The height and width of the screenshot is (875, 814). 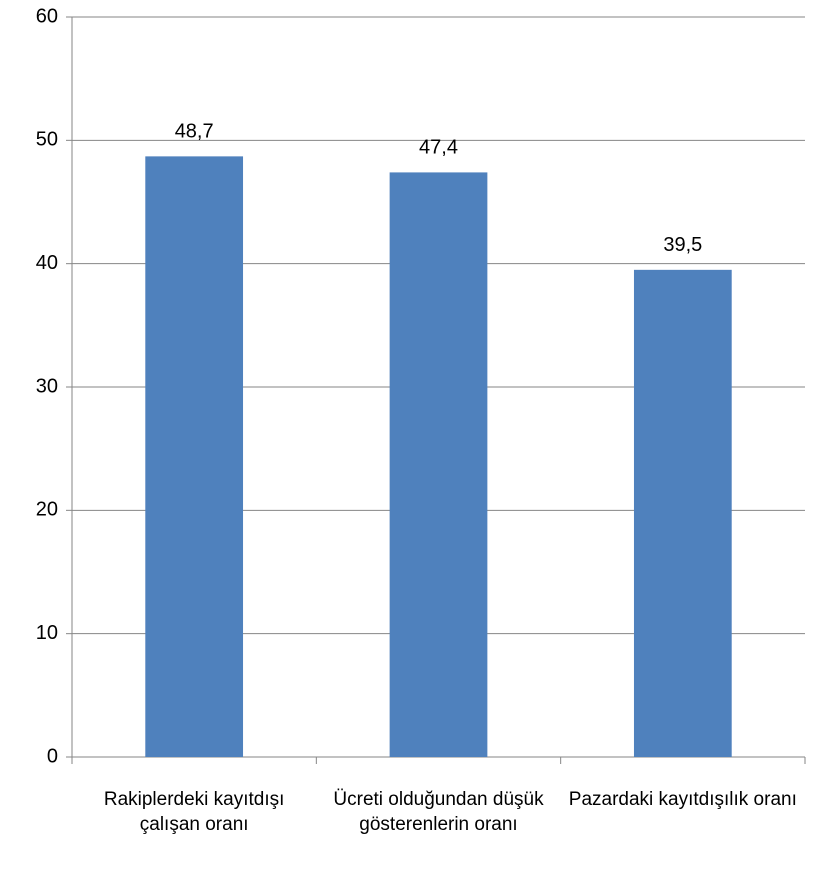 What do you see at coordinates (682, 799) in the screenshot?
I see `x-tick-label: Pazardaki kayıtdışılık oranı` at bounding box center [682, 799].